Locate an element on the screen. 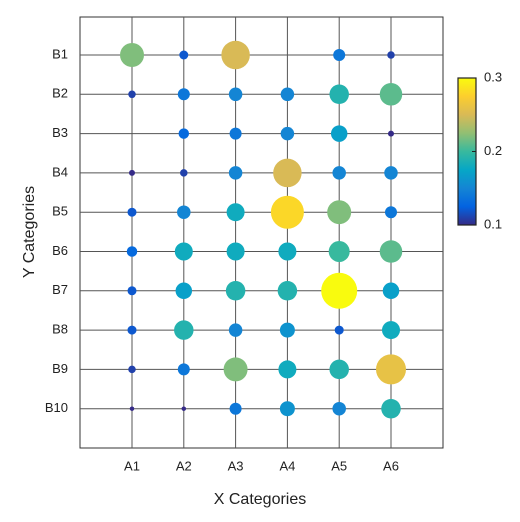 This screenshot has height=522, width=520. y-tick-label: B6 is located at coordinates (60, 250).